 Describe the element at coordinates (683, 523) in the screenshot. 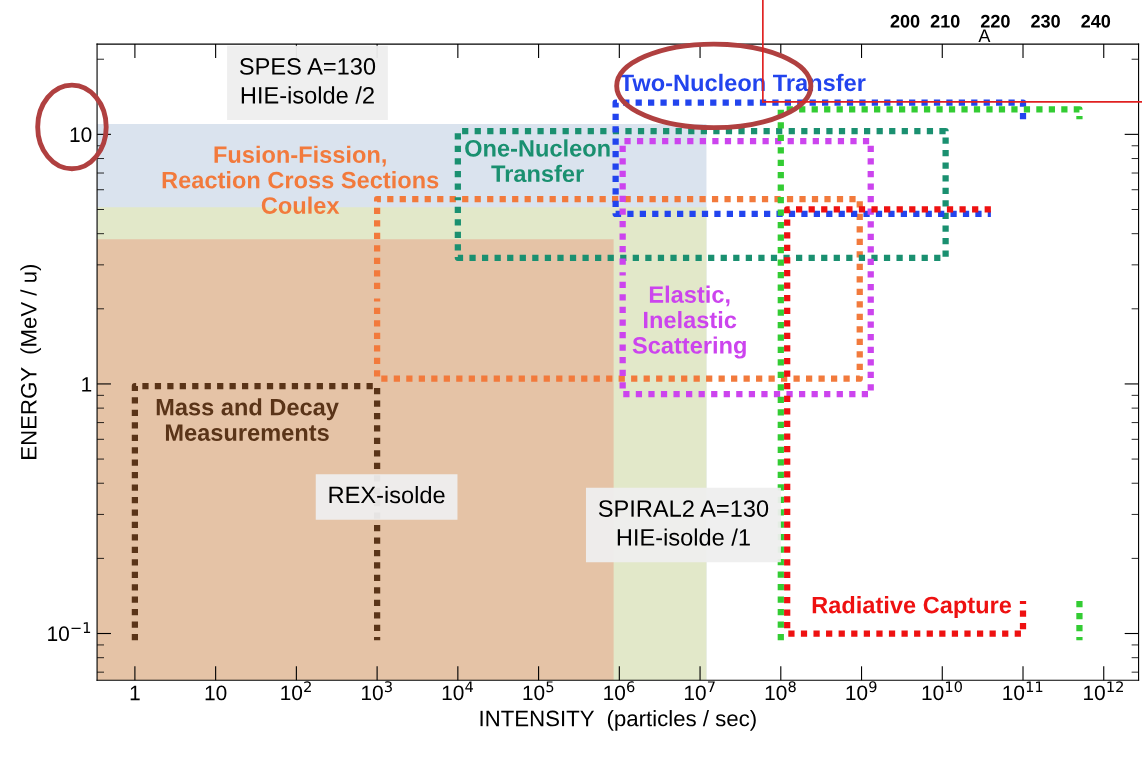

I see `annotation: SPIRAL2 A=130 HIE-isolde /1` at that location.